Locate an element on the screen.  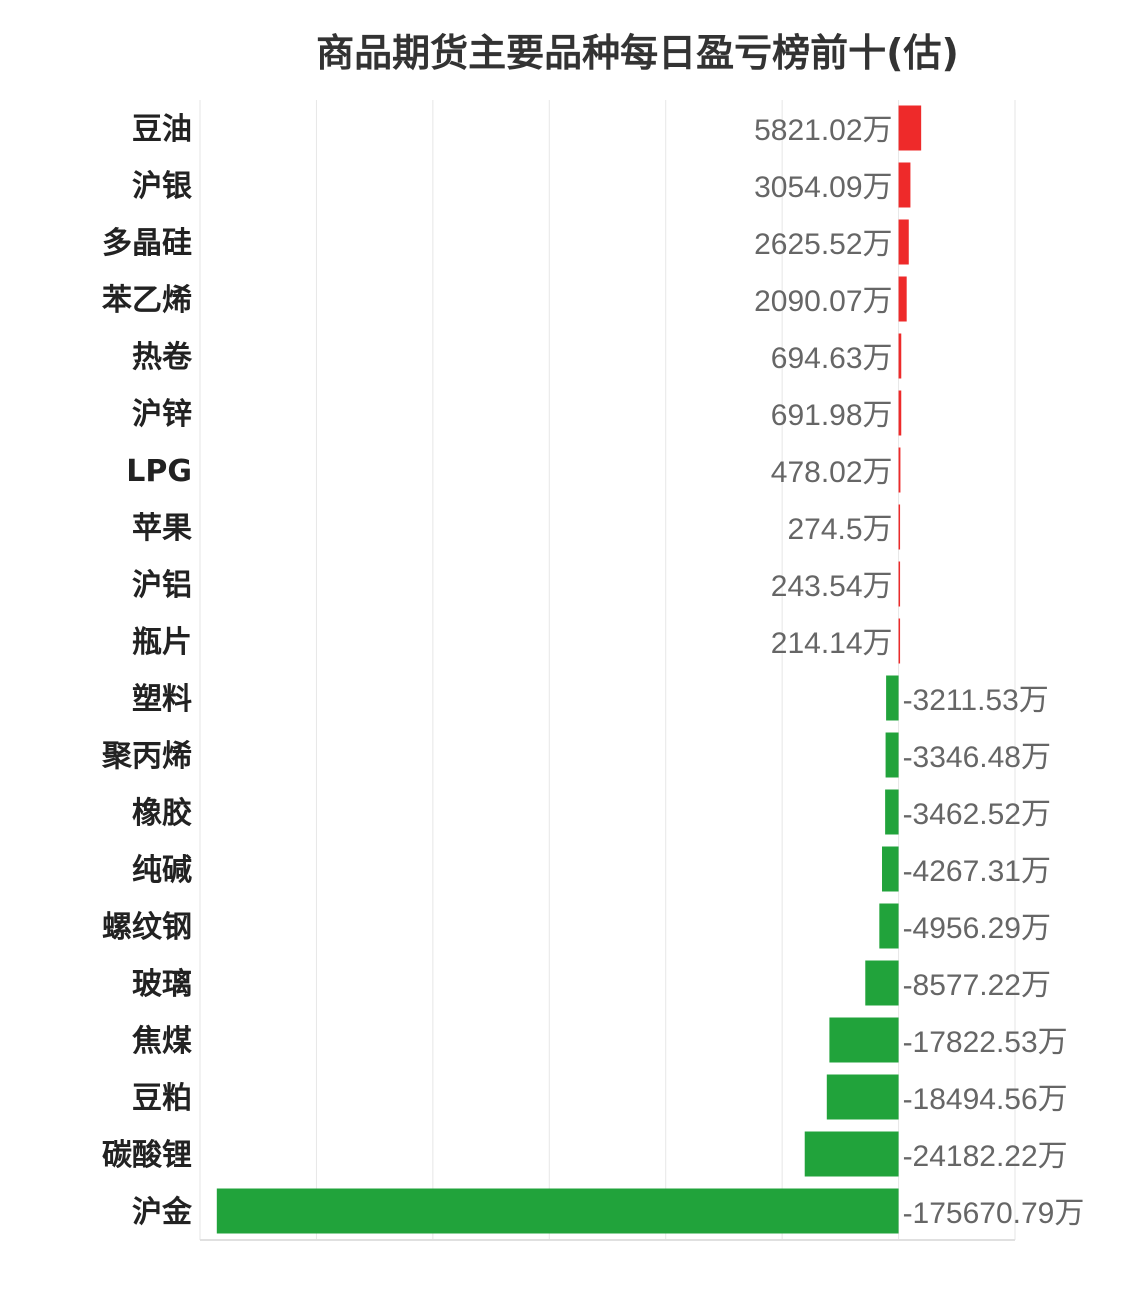
data-label: 2625.52万 is located at coordinates (823, 244).